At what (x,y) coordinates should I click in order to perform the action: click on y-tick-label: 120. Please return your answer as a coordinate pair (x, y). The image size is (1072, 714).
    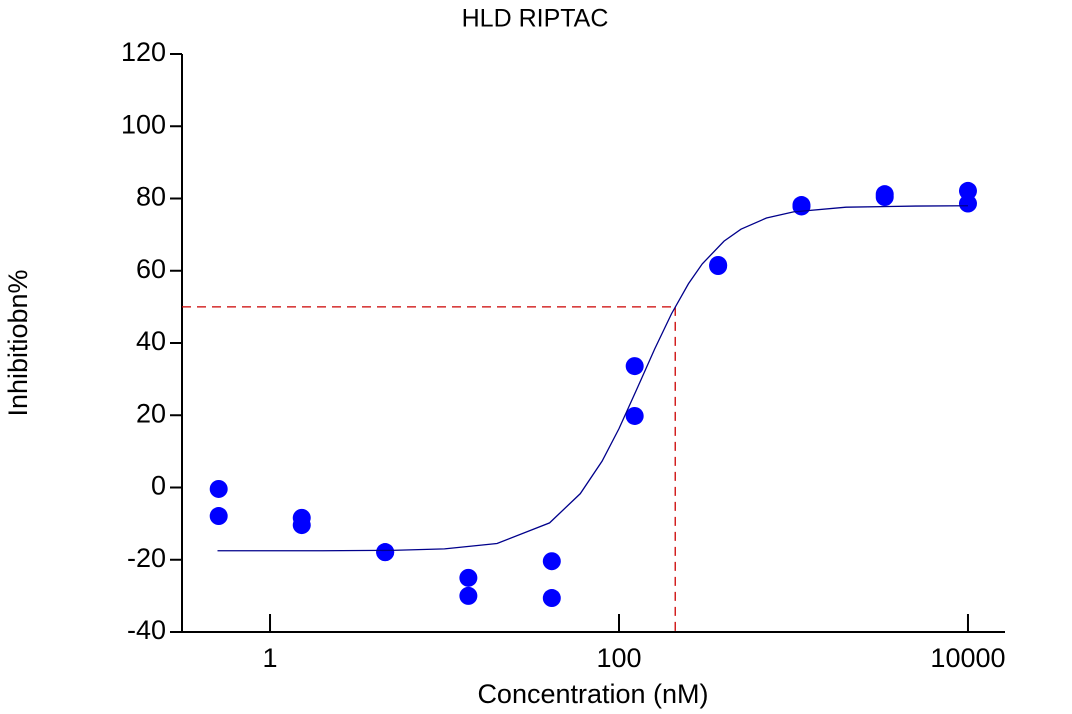
    Looking at the image, I should click on (143, 52).